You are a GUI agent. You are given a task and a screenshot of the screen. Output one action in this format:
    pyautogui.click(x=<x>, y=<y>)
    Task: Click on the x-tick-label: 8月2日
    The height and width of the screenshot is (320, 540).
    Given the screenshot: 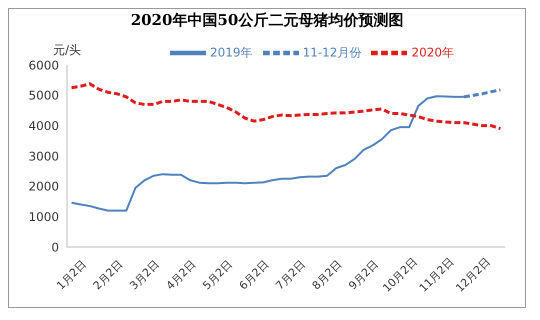 What is the action you would take?
    pyautogui.click(x=327, y=275)
    